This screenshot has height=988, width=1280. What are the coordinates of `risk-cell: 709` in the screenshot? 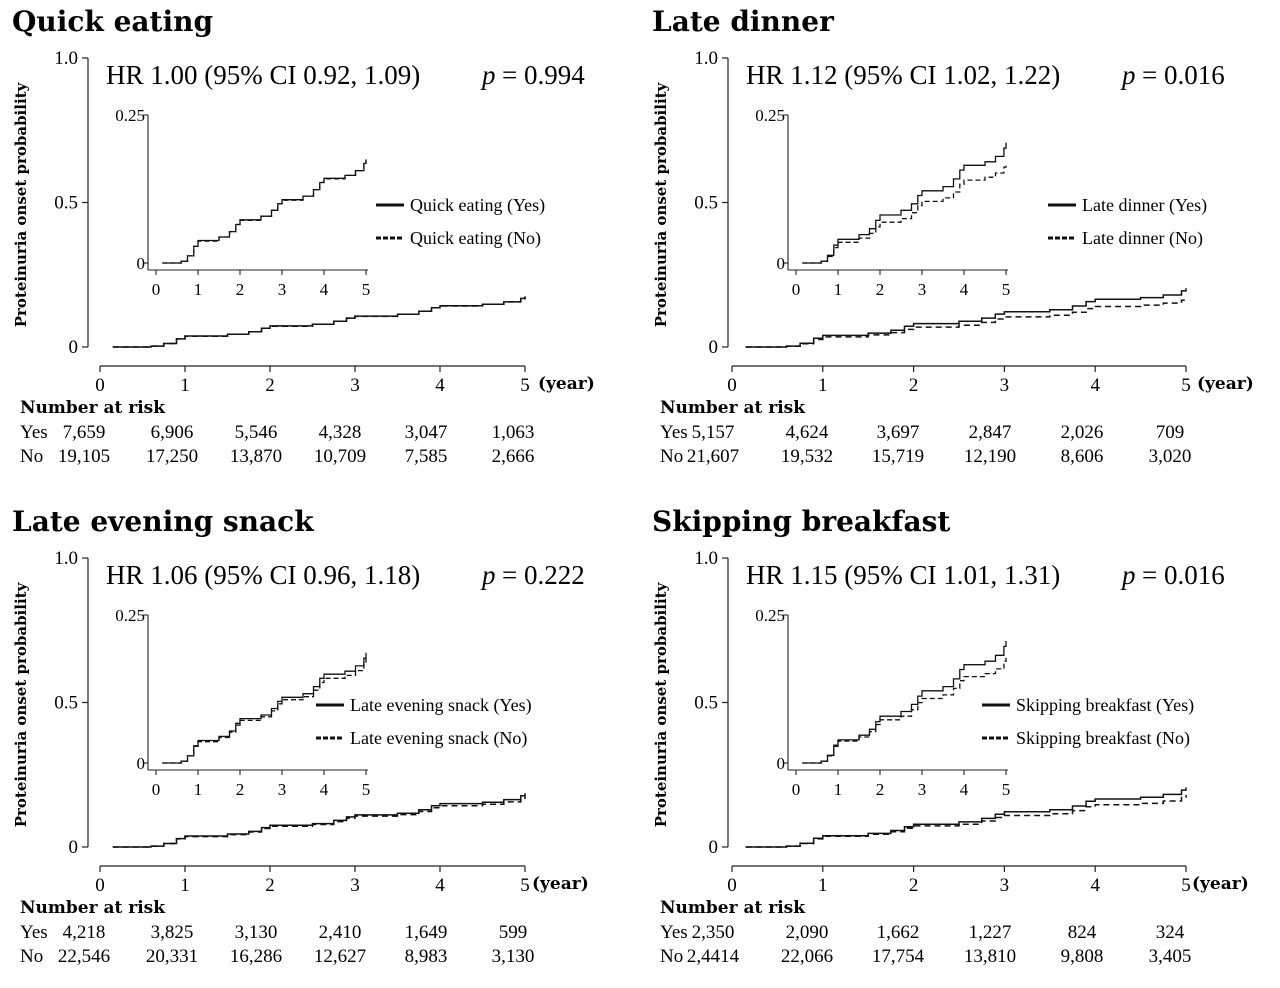 It's located at (1170, 432).